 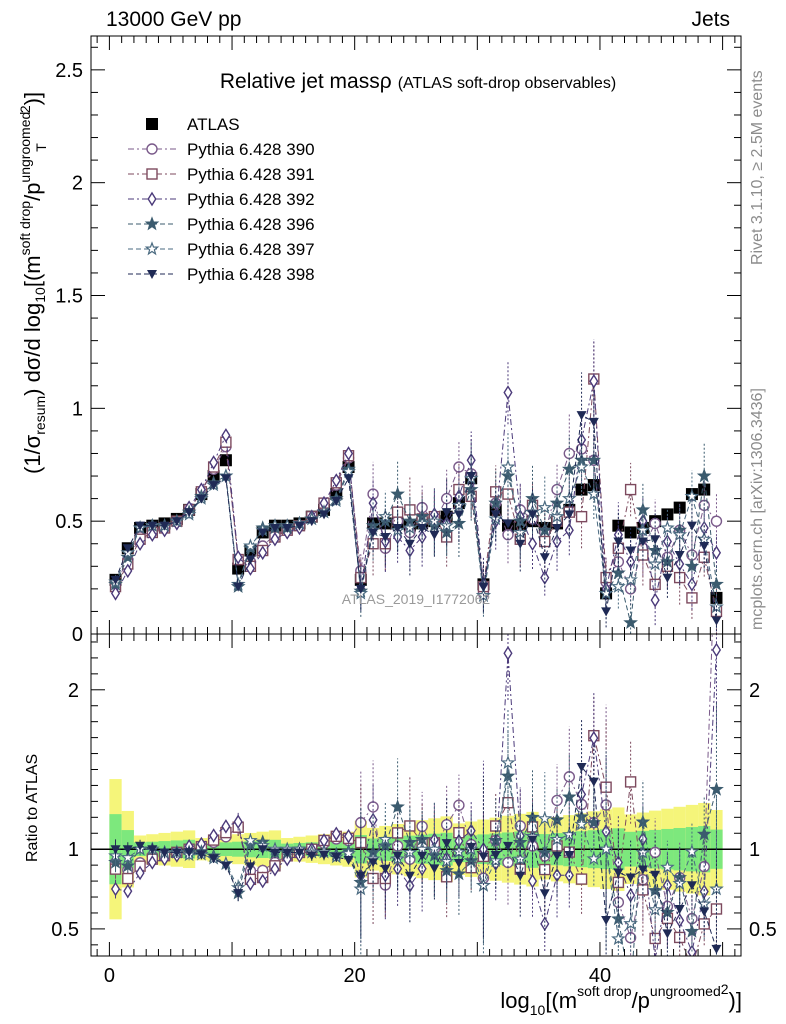 I want to click on data-point-atlas, so click(x=238, y=568).